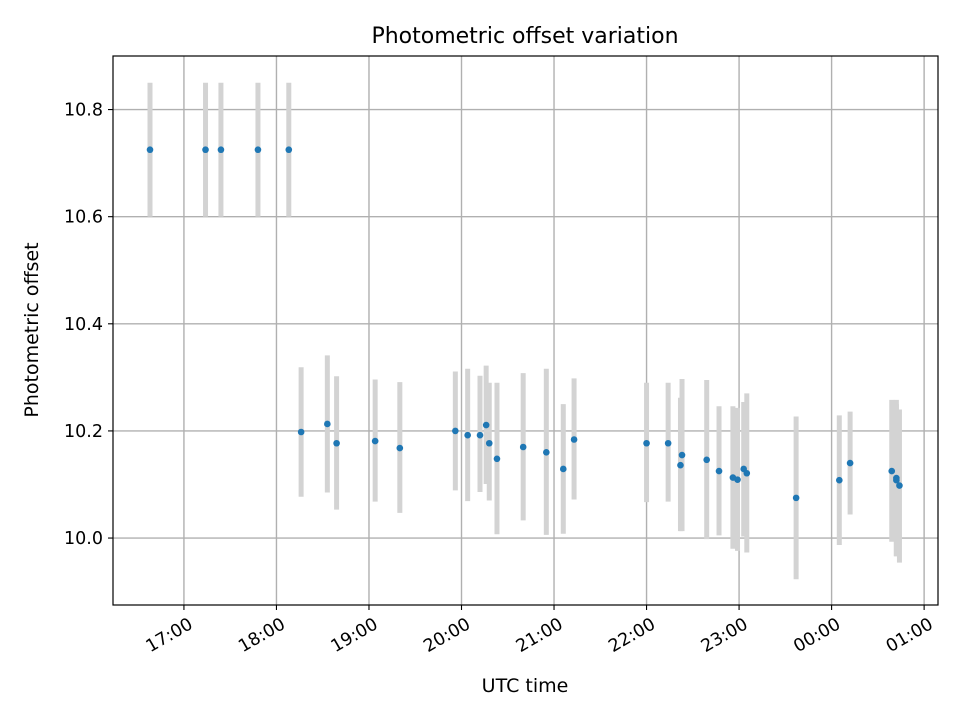 This screenshot has height=720, width=960. Describe the element at coordinates (83, 218) in the screenshot. I see `y-tick-label: 10.6` at that location.